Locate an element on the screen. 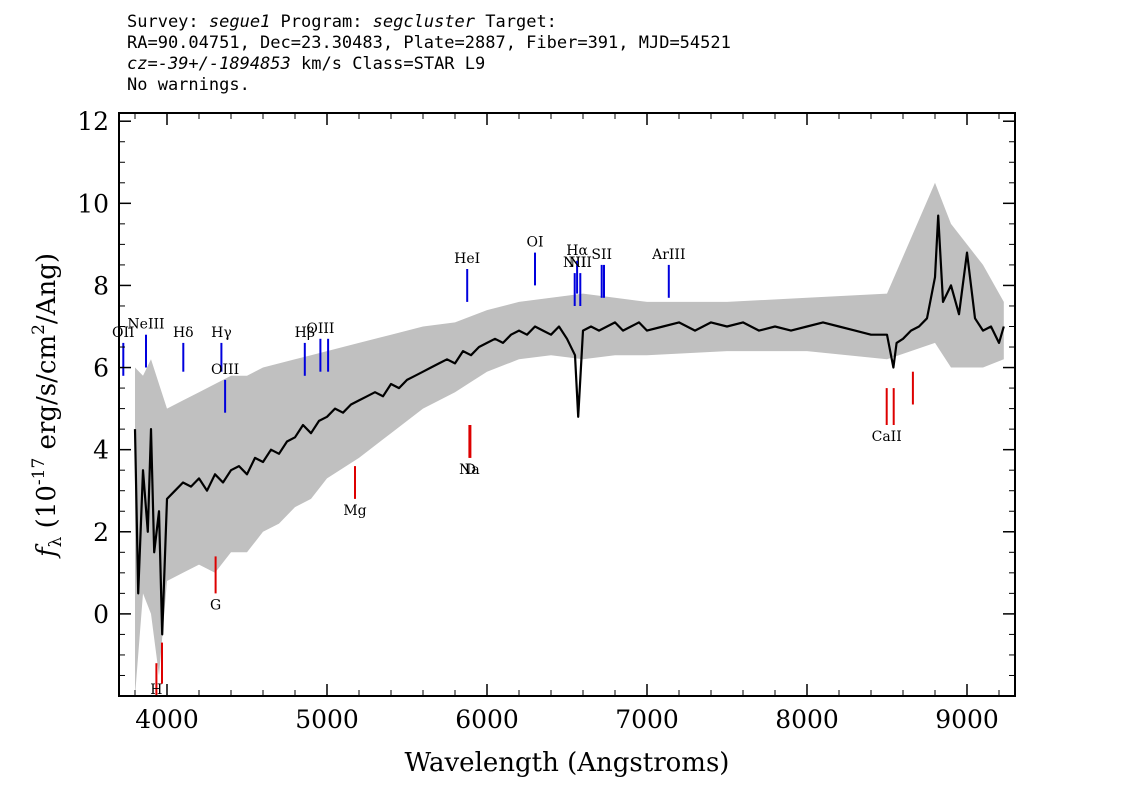 Image resolution: width=1134 pixels, height=810 pixels. y-tick-label: 2 is located at coordinates (101, 532).